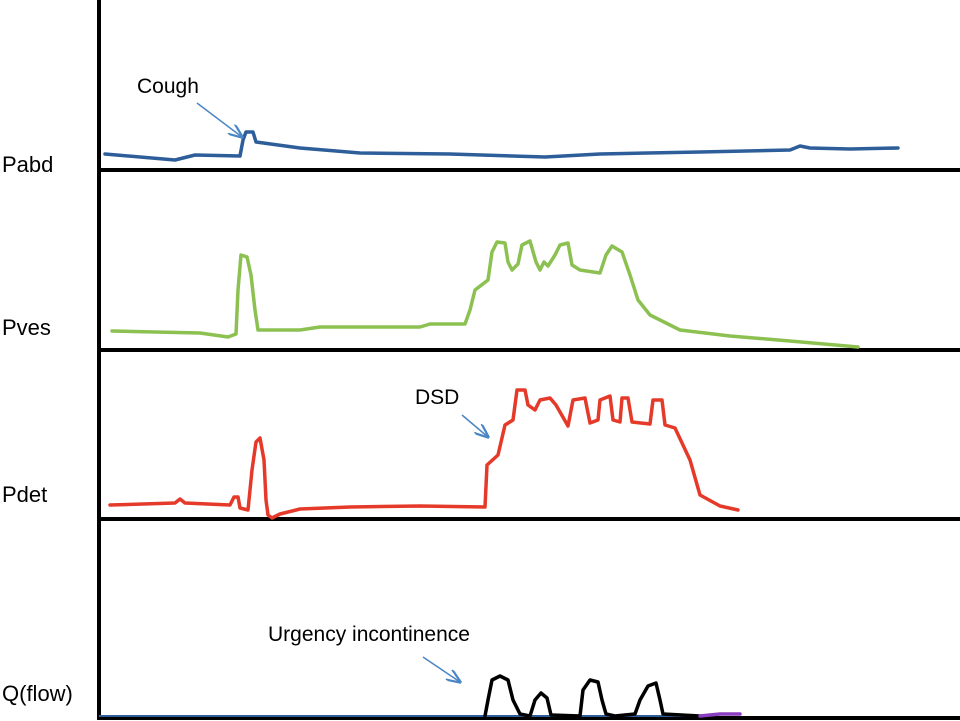 The image size is (960, 721). I want to click on trace-label: Pdet, so click(24, 494).